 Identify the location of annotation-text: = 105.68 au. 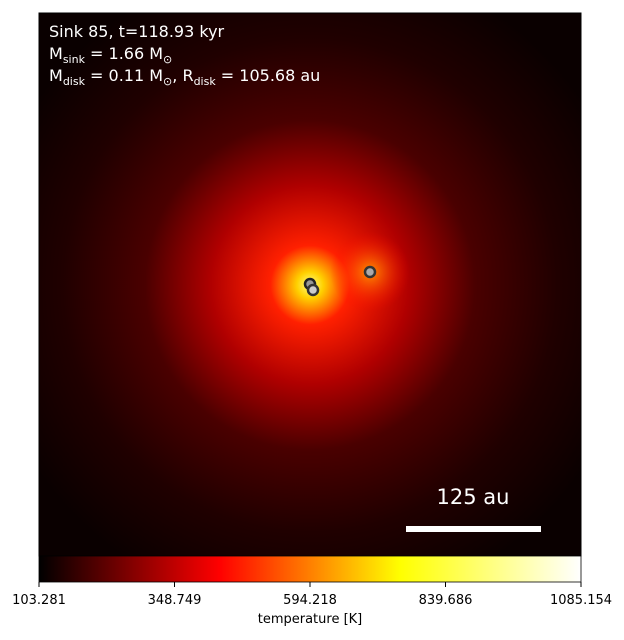
(268, 75).